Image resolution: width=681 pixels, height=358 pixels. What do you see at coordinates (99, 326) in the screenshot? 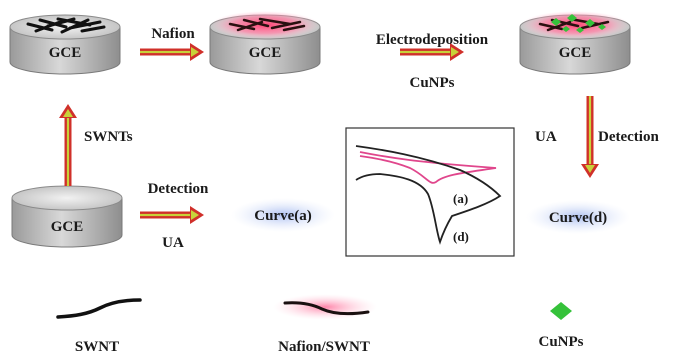
I see `legend-item-swnt: SWNT` at bounding box center [99, 326].